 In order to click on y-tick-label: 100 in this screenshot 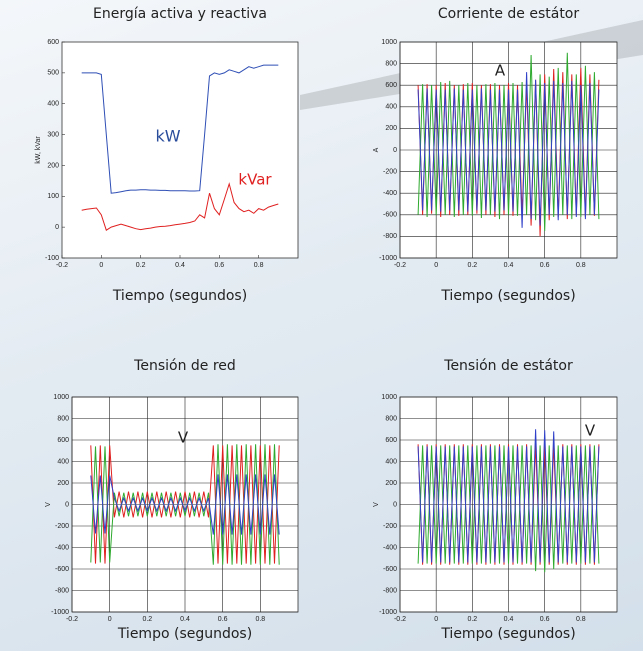, I will do `click(53, 196)`.